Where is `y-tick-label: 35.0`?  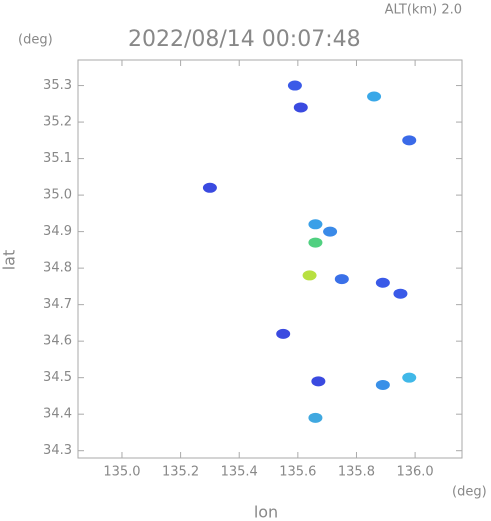 y-tick-label: 35.0 is located at coordinates (57, 195).